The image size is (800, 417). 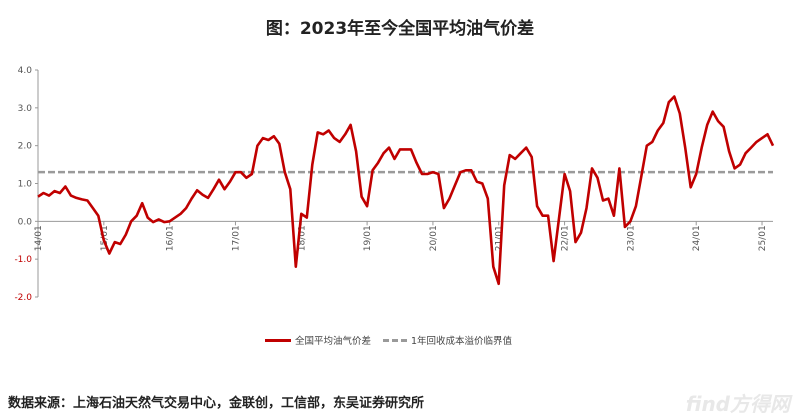 What do you see at coordinates (39, 238) in the screenshot?
I see `x-tick-label: 14/01` at bounding box center [39, 238].